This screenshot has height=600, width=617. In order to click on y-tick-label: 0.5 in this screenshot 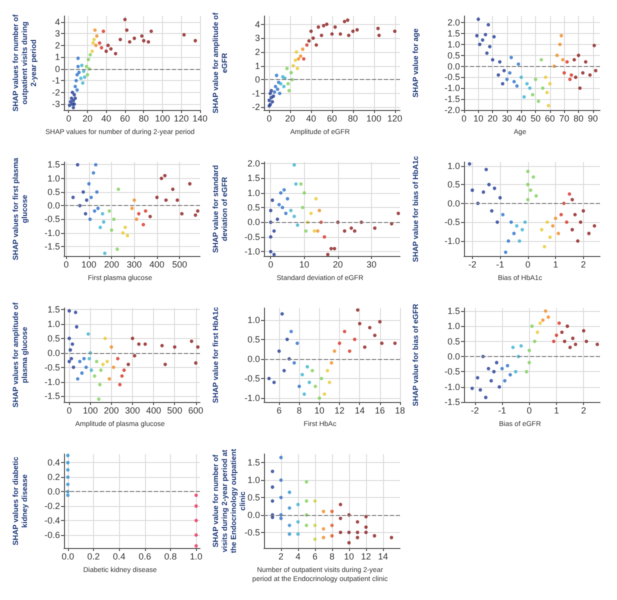, I will do `click(453, 55)`.